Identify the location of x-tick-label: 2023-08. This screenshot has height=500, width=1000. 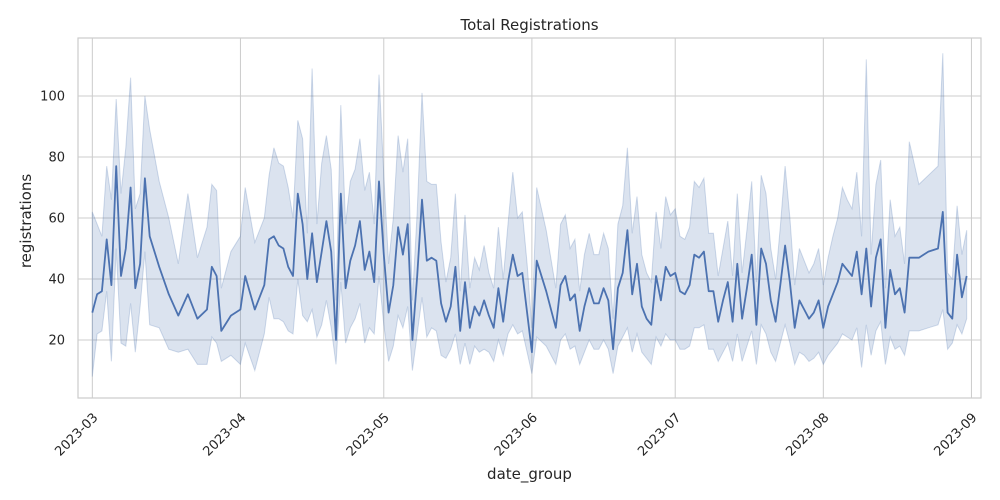
(807, 434).